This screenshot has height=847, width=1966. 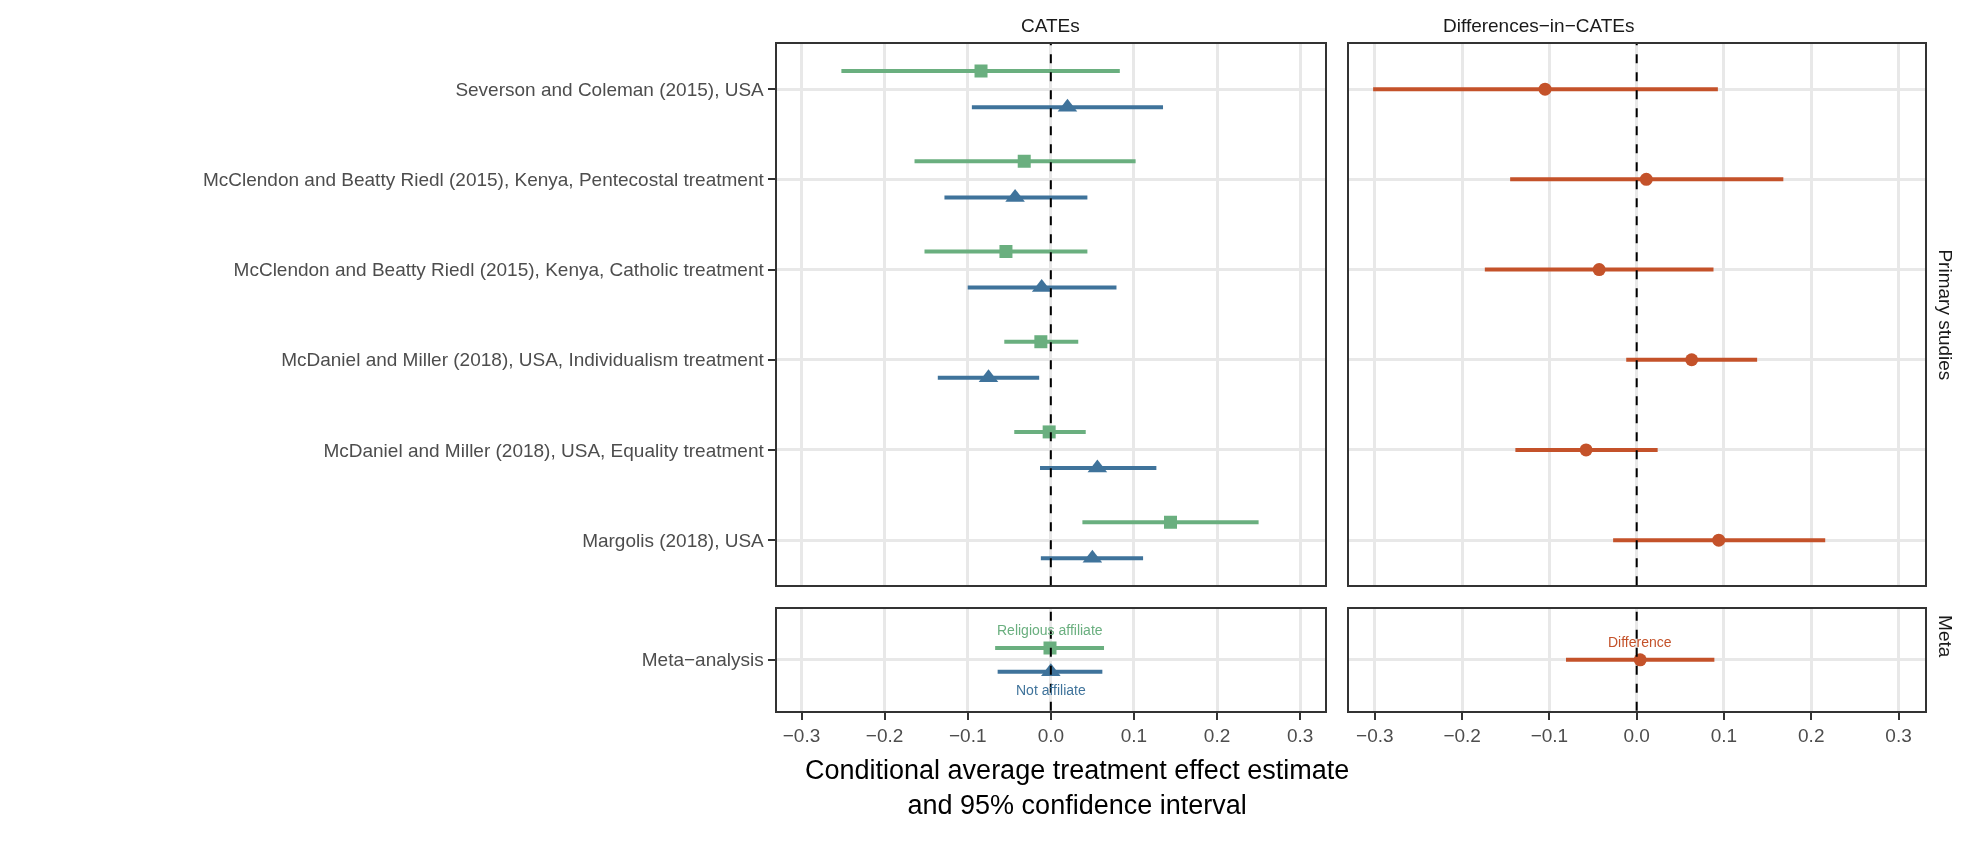 I want to click on y2-axis-title: Primary studies, so click(x=1945, y=315).